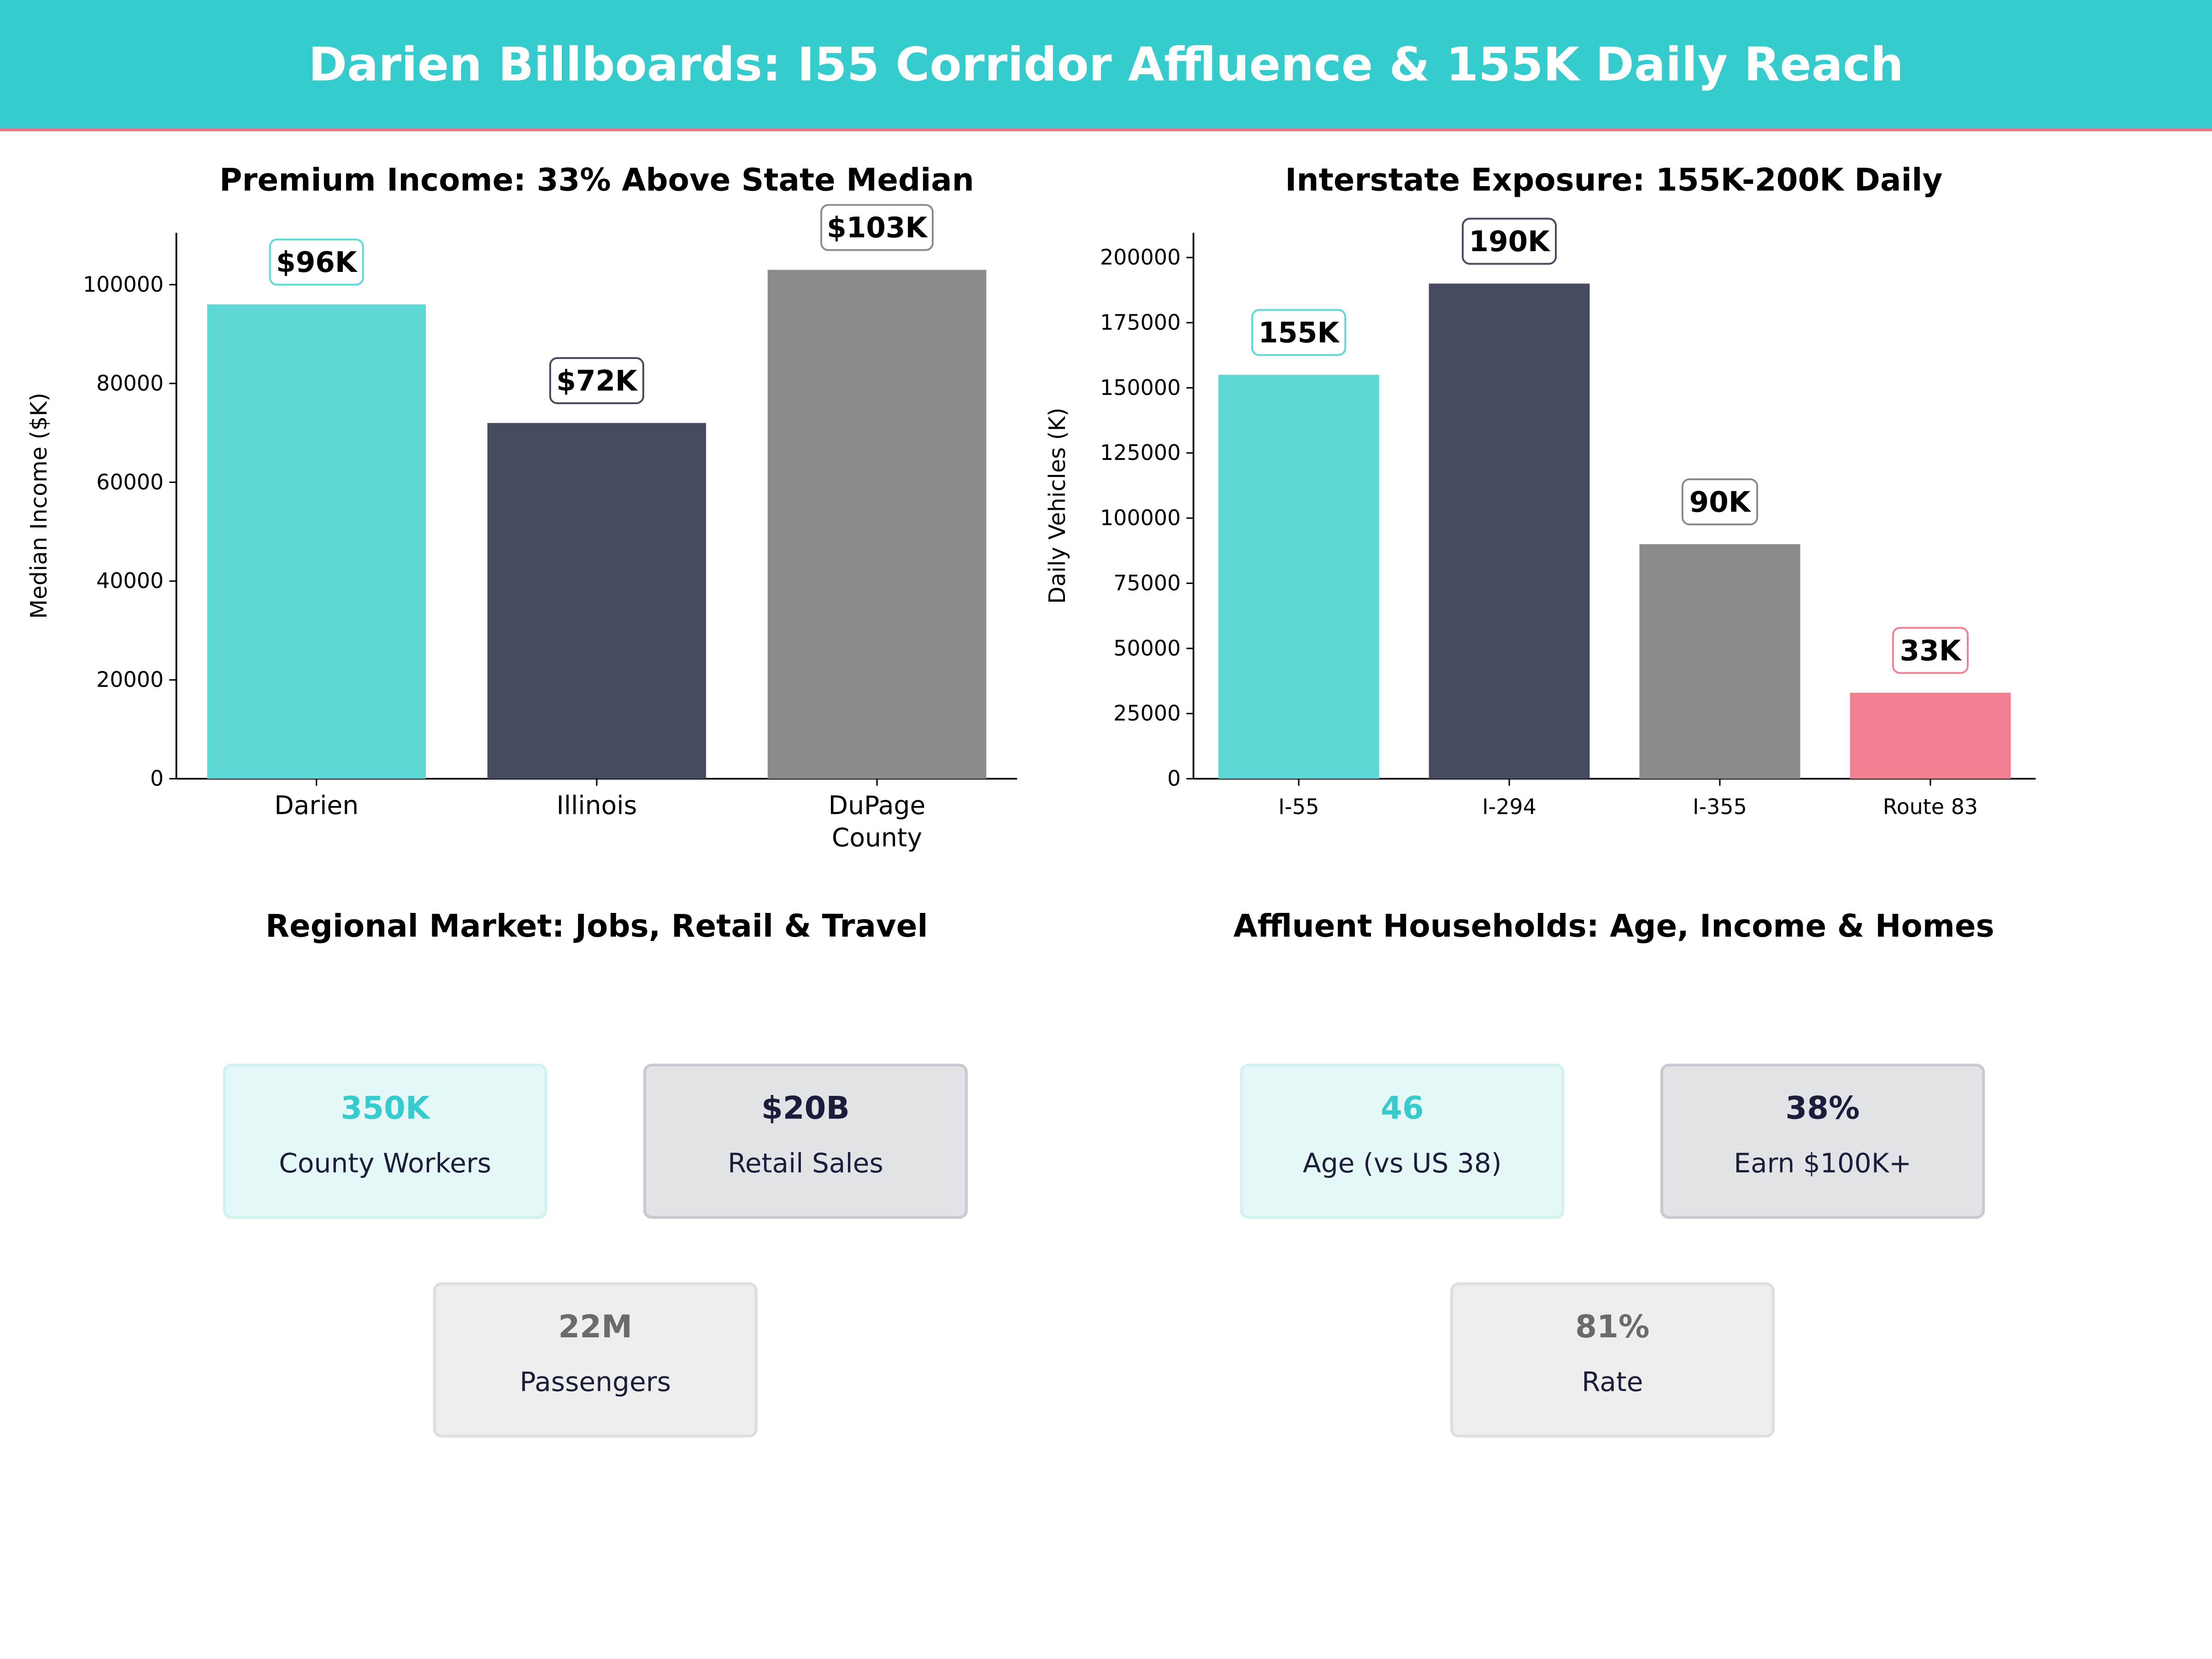 Image resolution: width=2212 pixels, height=1659 pixels. Describe the element at coordinates (130, 580) in the screenshot. I see `y-tick-label: 40000` at that location.